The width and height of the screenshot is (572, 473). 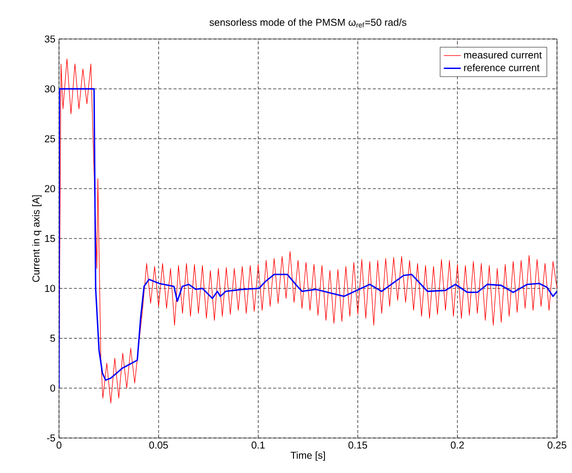 What do you see at coordinates (50, 238) in the screenshot?
I see `y-tick-label: 15` at bounding box center [50, 238].